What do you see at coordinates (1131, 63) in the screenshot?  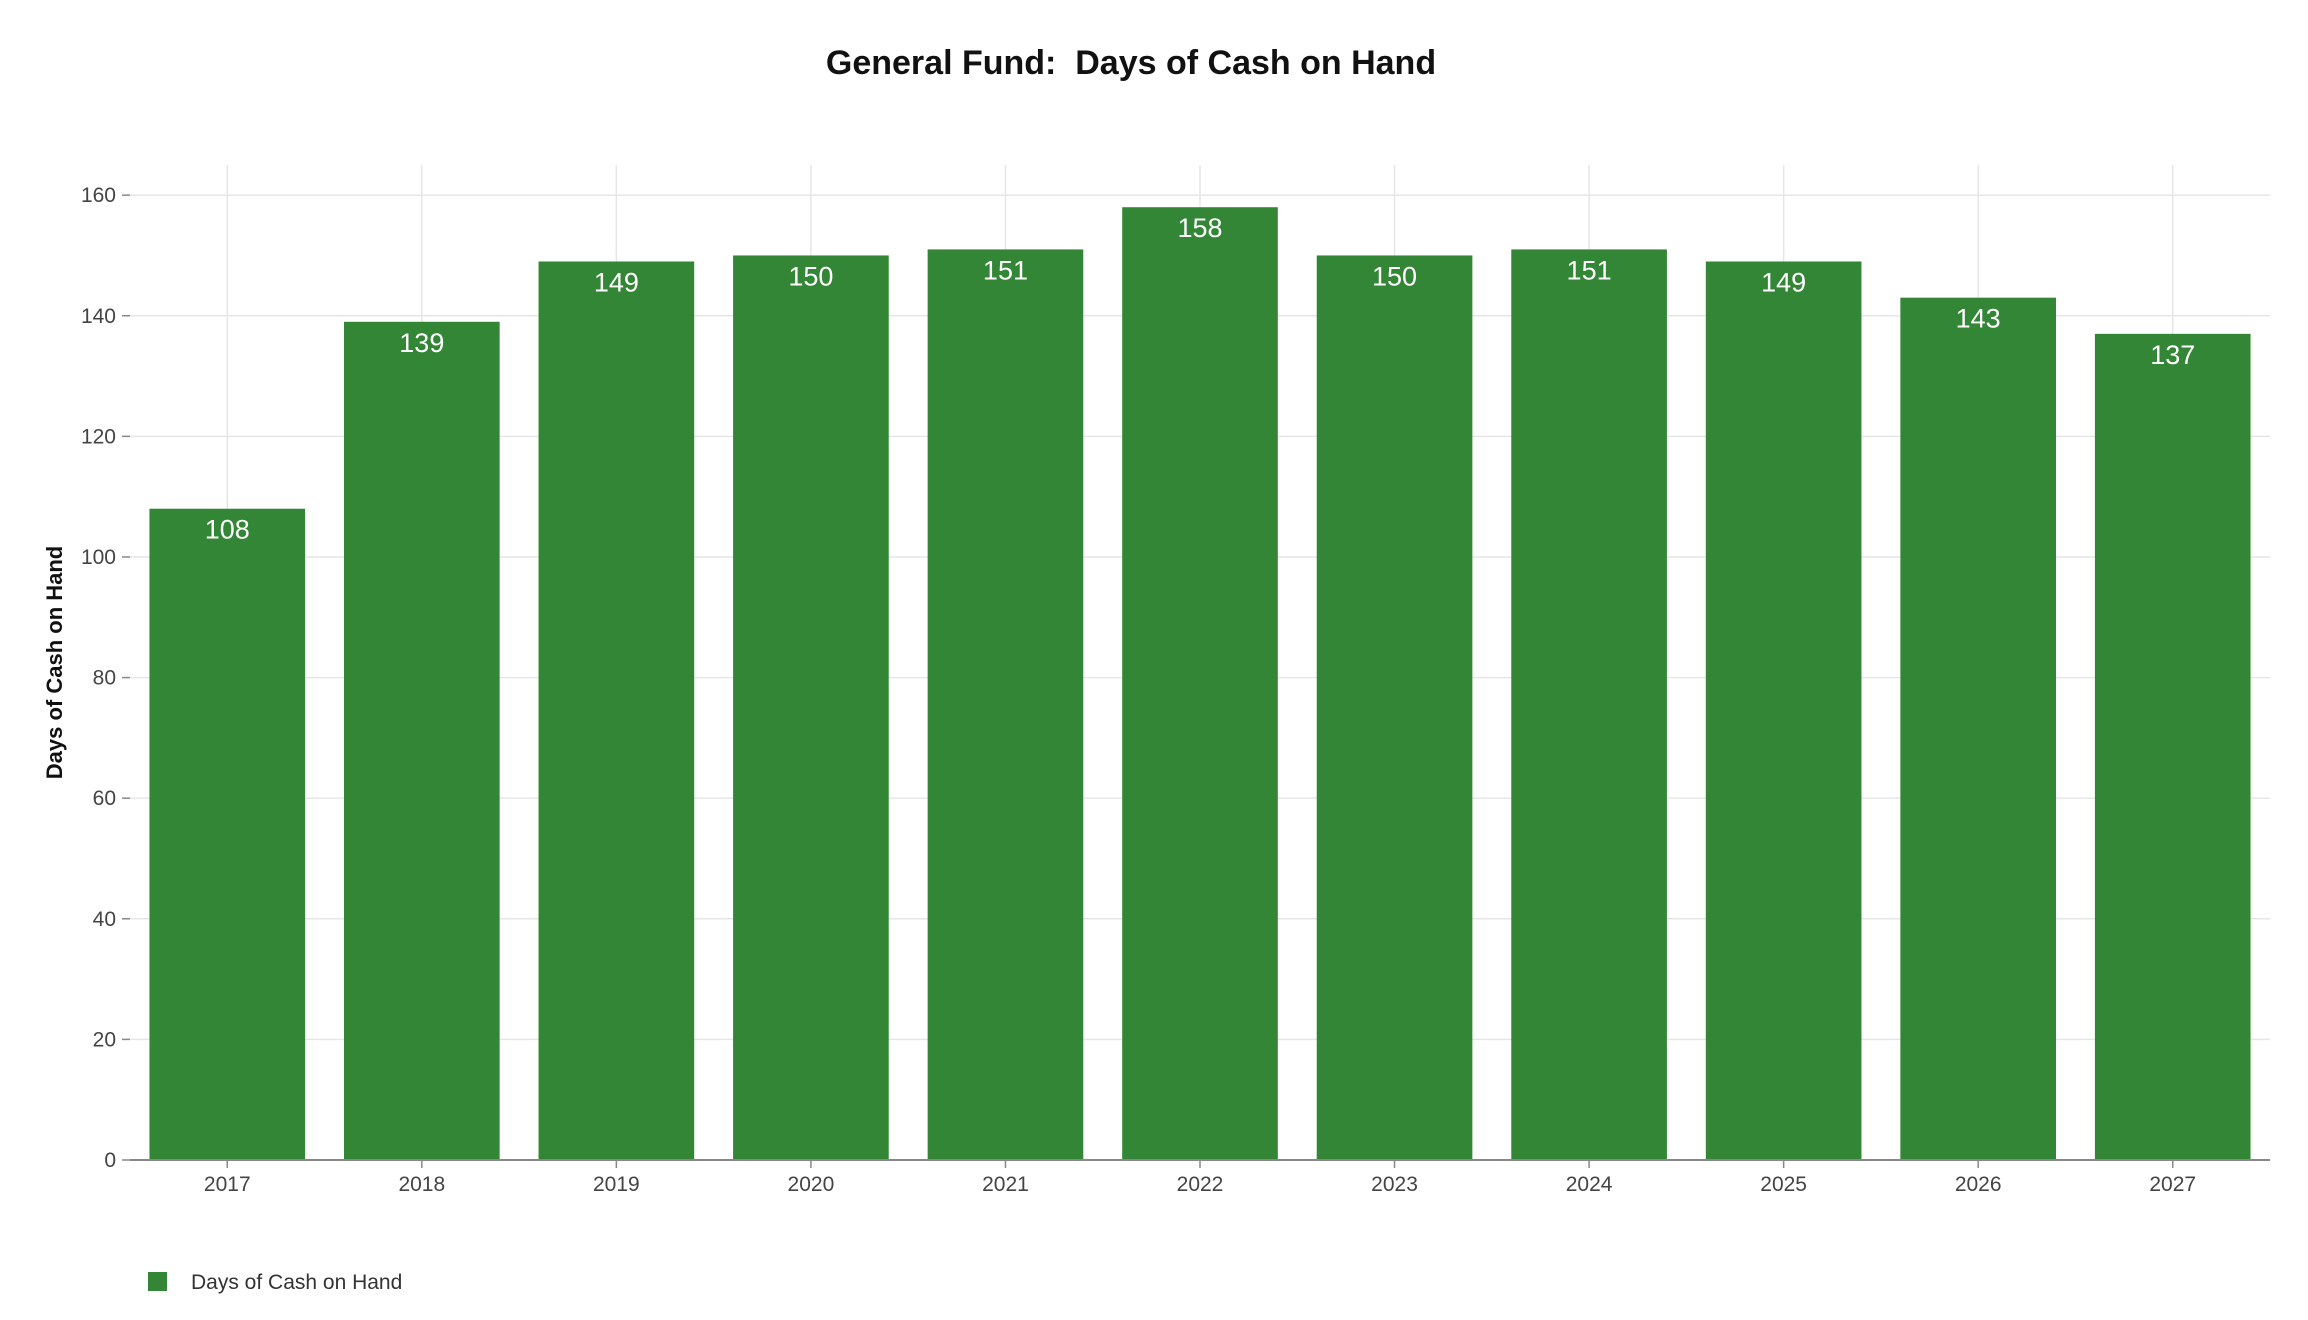 I see `chart-title: General Fund: Days of Cash on Hand` at bounding box center [1131, 63].